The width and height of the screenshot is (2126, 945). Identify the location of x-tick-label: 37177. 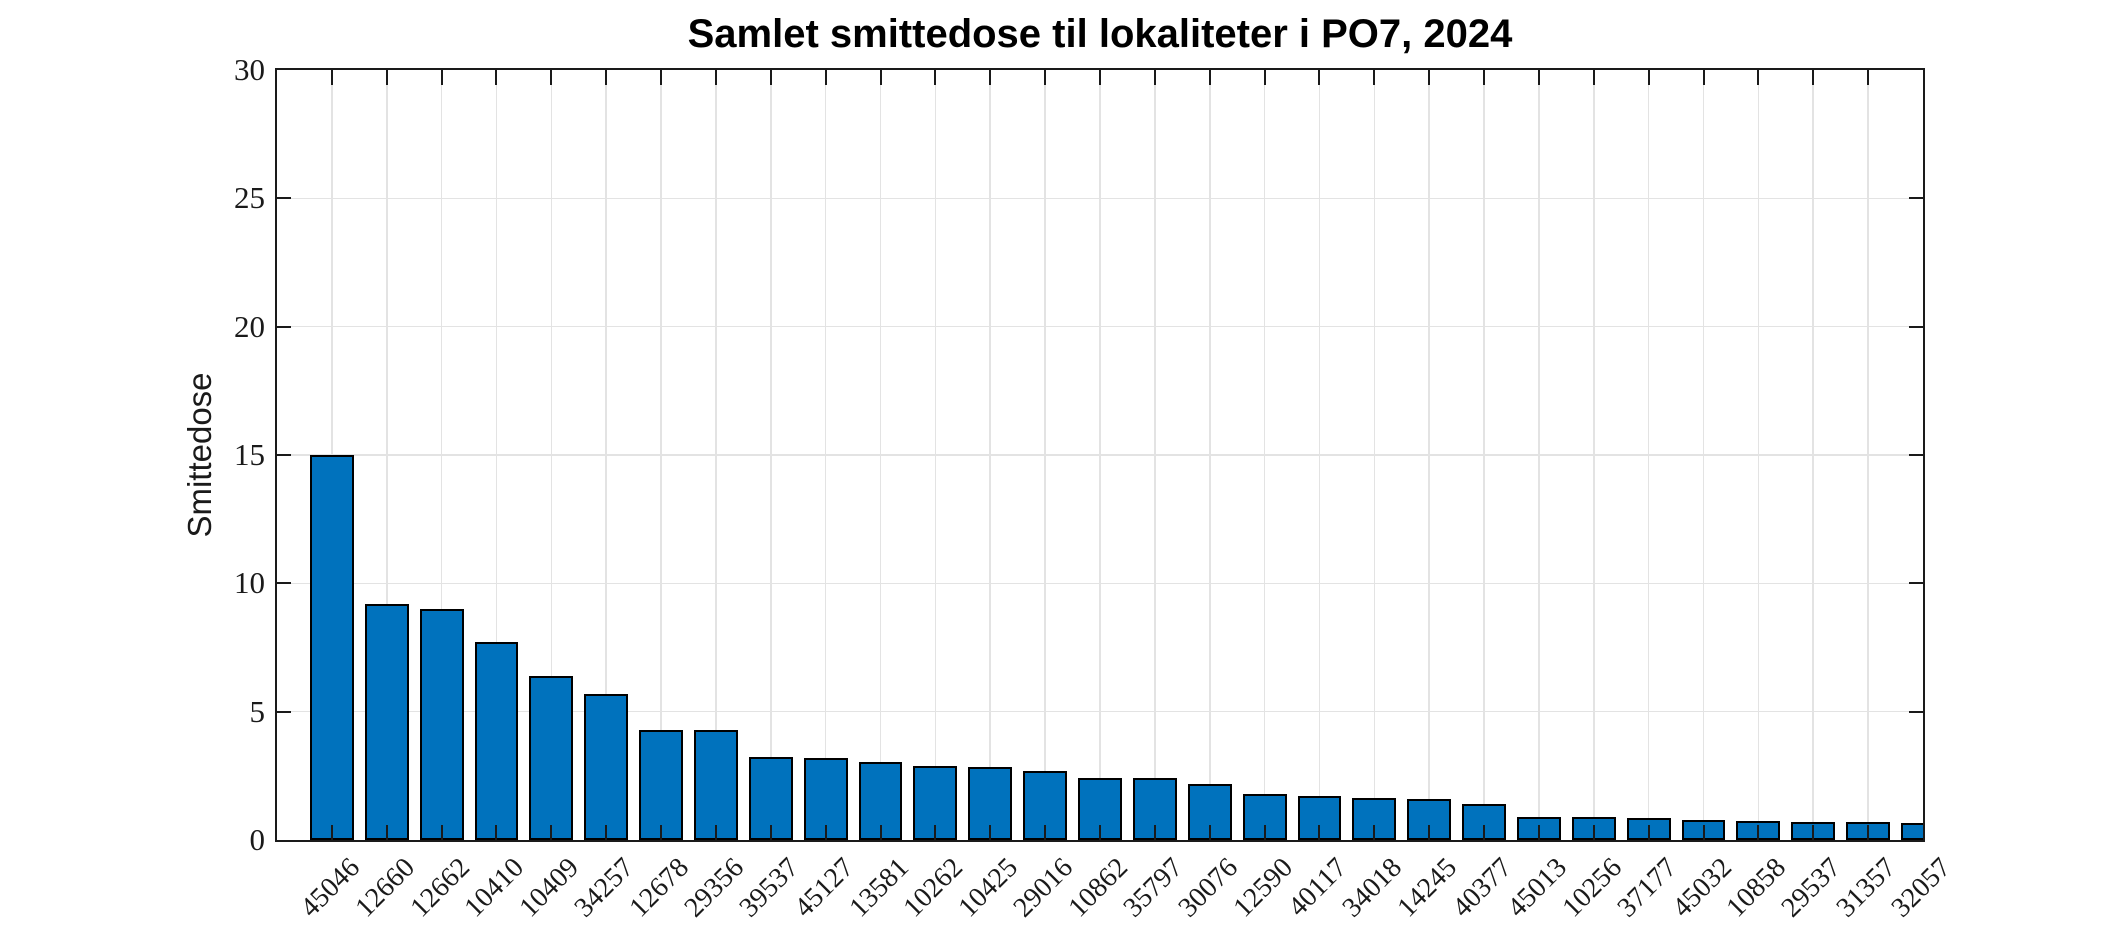
(1647, 888).